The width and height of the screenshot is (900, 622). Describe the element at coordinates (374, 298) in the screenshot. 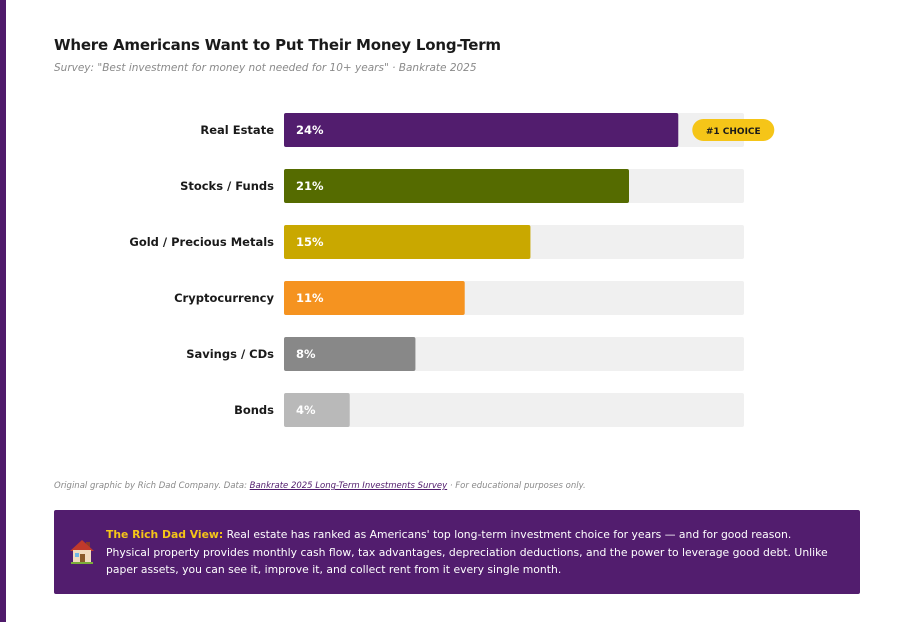

I see `bar-cryptocurrency` at that location.